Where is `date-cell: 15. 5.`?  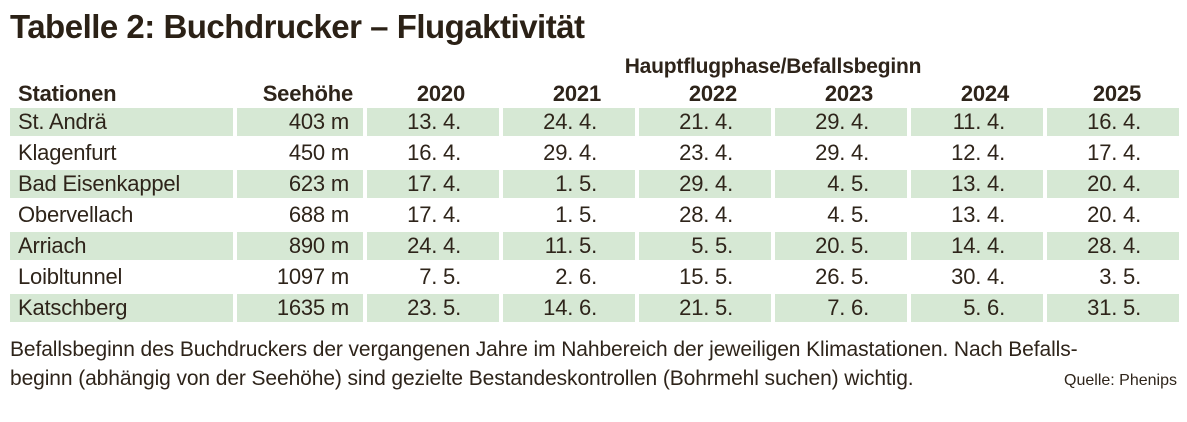
date-cell: 15. 5. is located at coordinates (707, 277).